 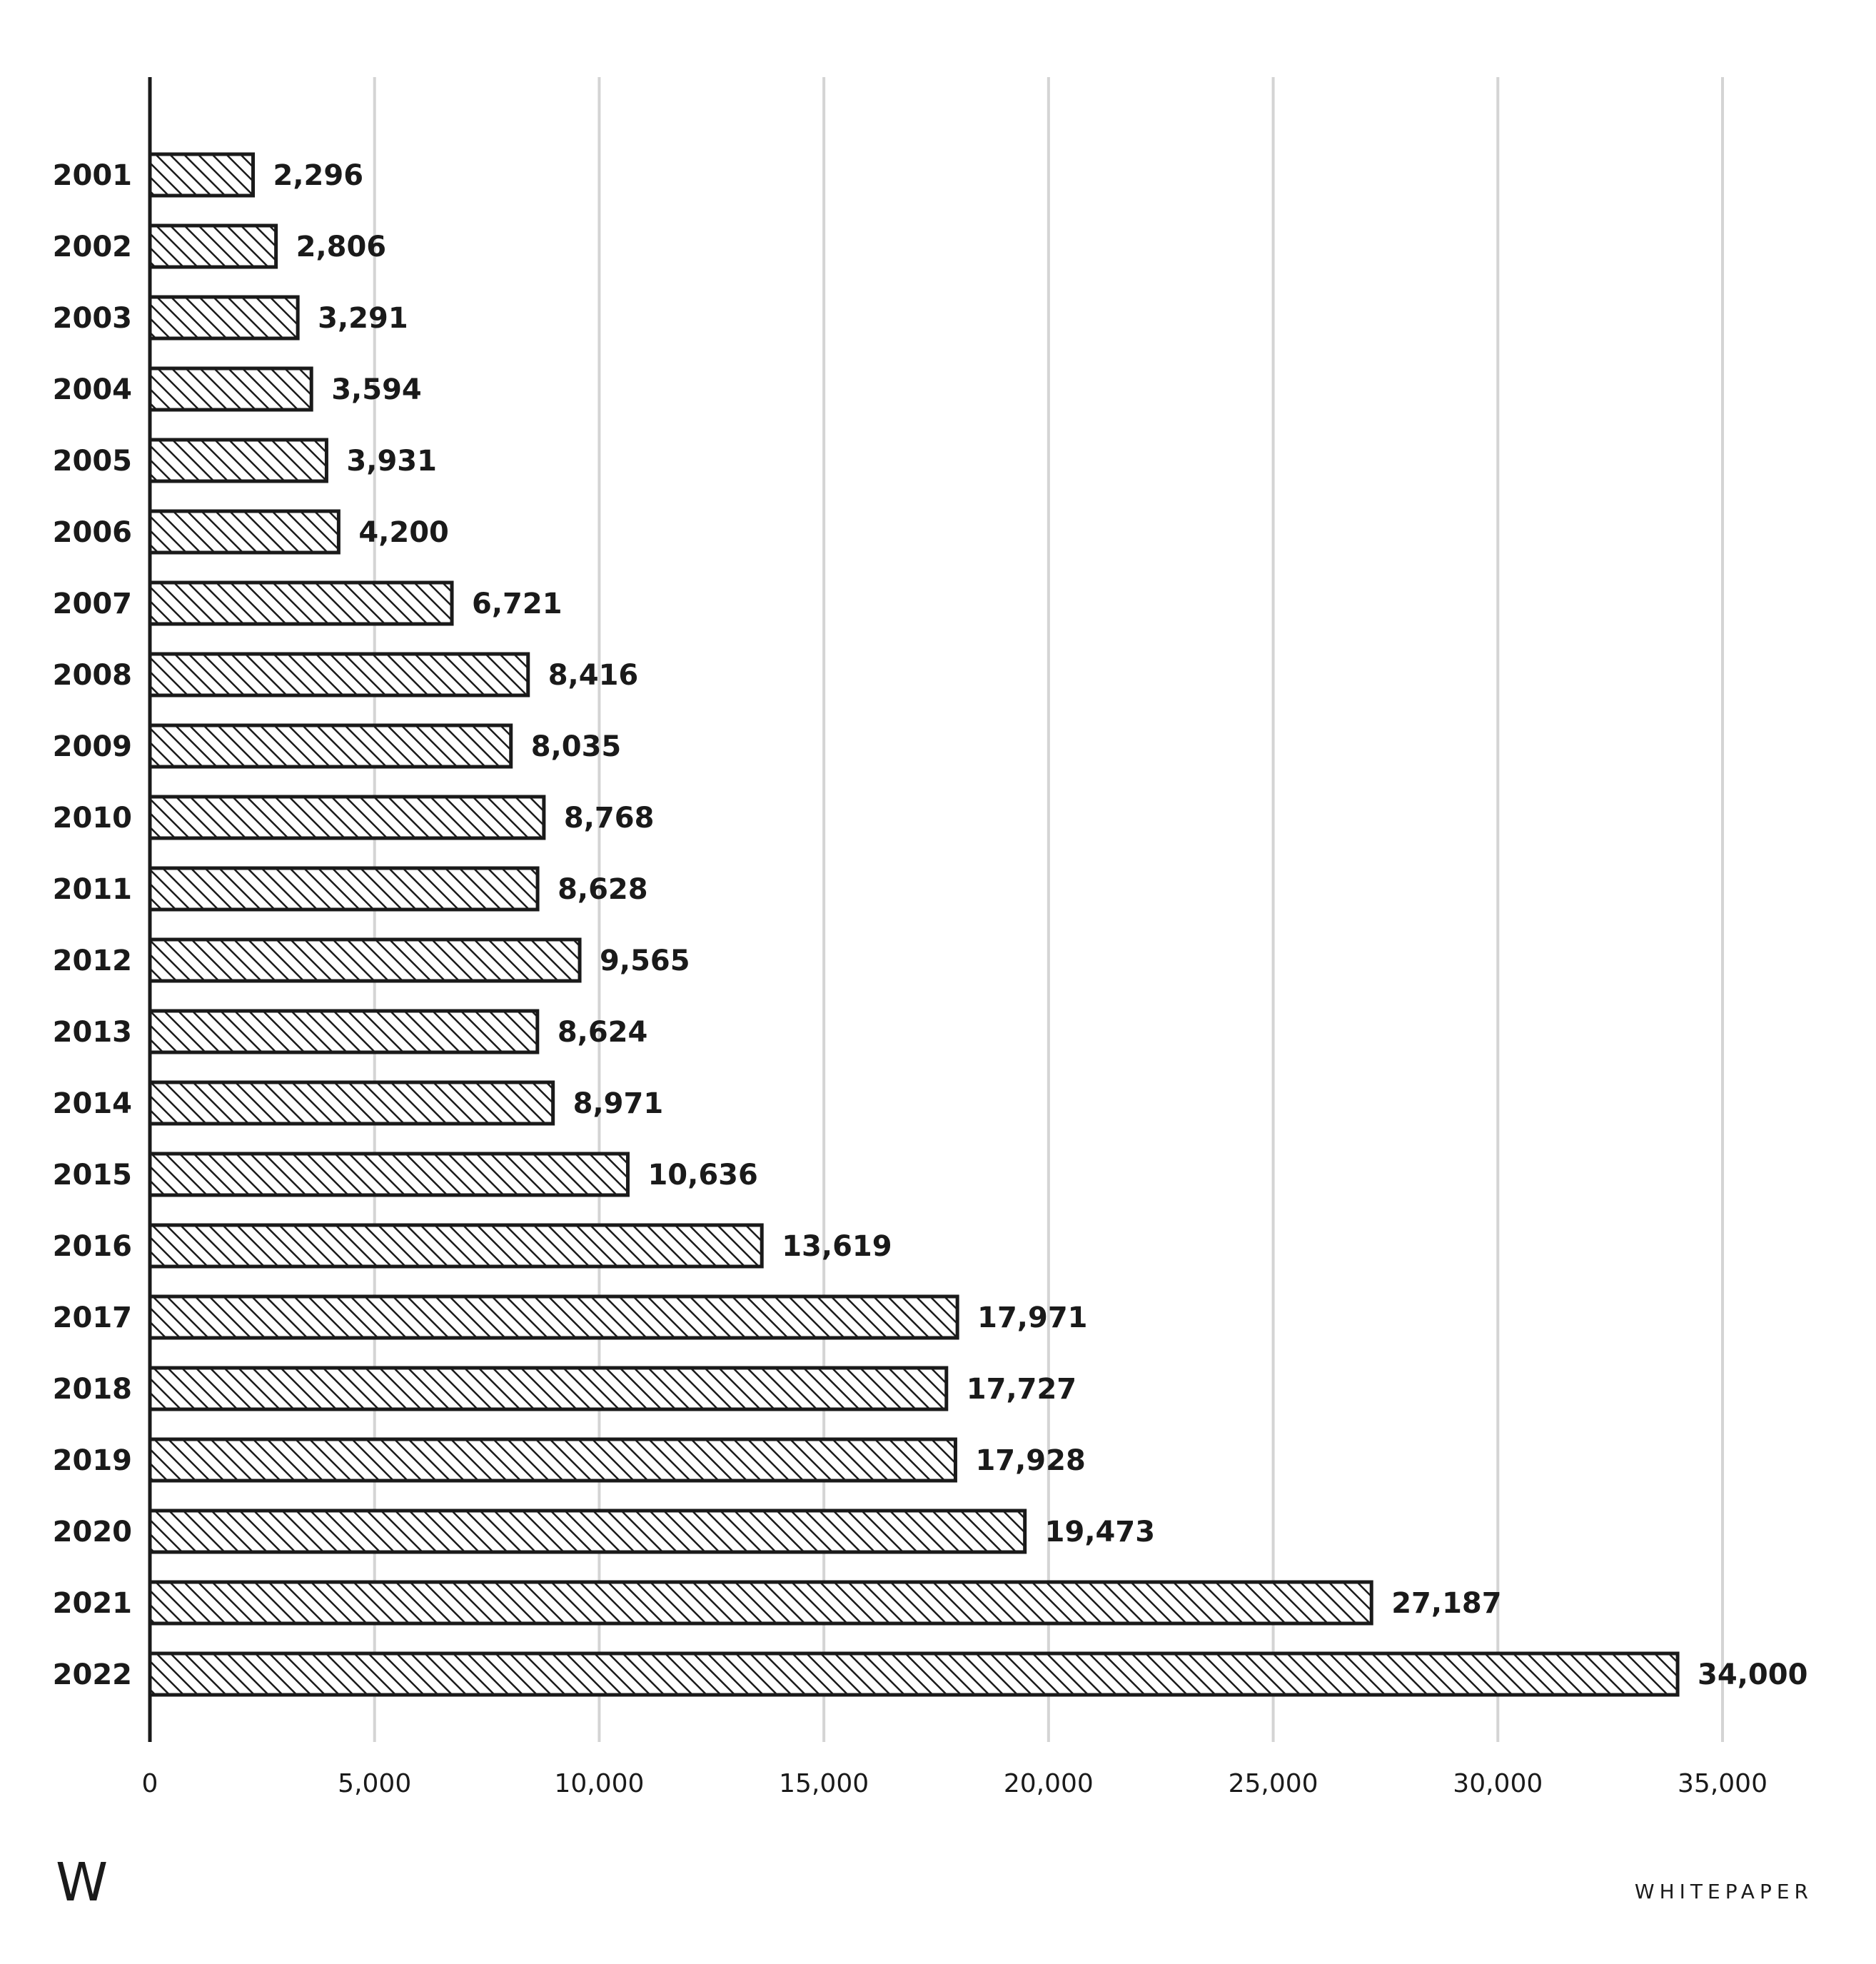 I want to click on category-label: 2018, so click(x=92, y=1389).